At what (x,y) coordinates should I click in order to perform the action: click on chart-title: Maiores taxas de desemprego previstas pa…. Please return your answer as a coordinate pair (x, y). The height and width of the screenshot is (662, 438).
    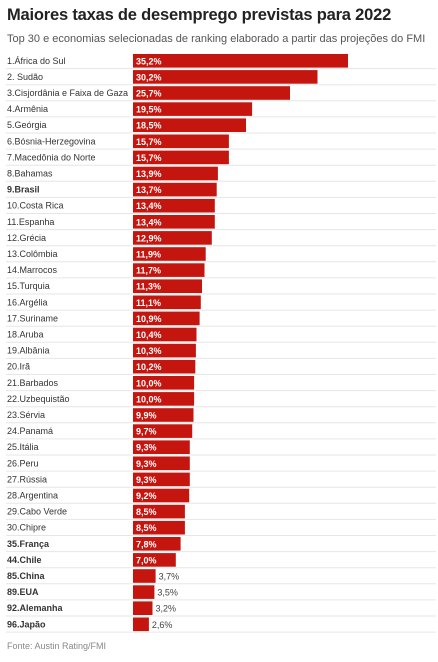
    Looking at the image, I should click on (199, 15).